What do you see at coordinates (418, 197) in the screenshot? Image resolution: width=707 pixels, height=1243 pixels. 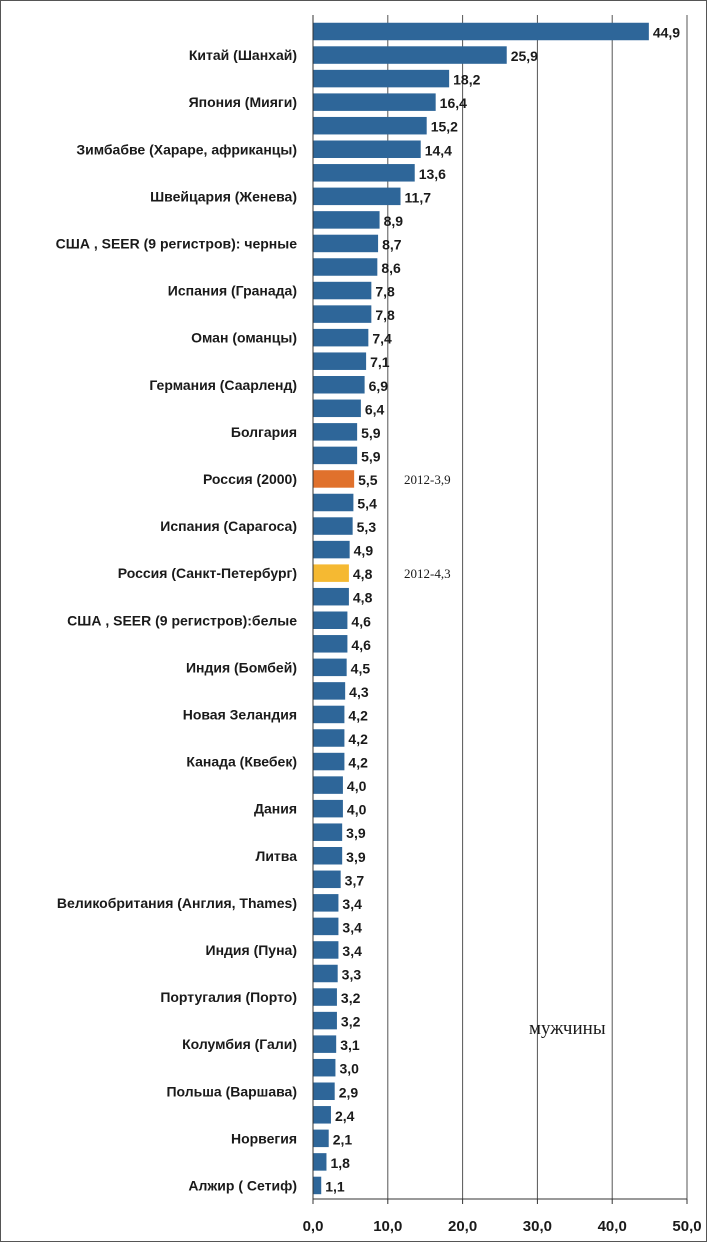 I see `value-label: 11,7` at bounding box center [418, 197].